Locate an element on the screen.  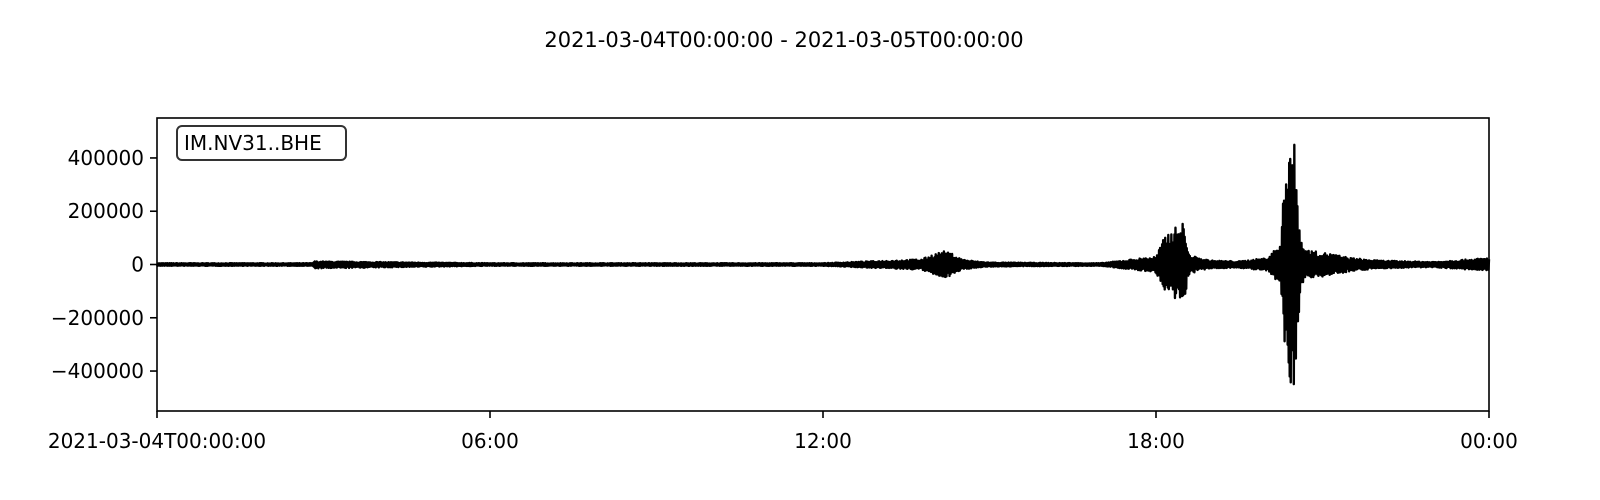
trace-label: IM.NV31..BHE is located at coordinates (253, 143).